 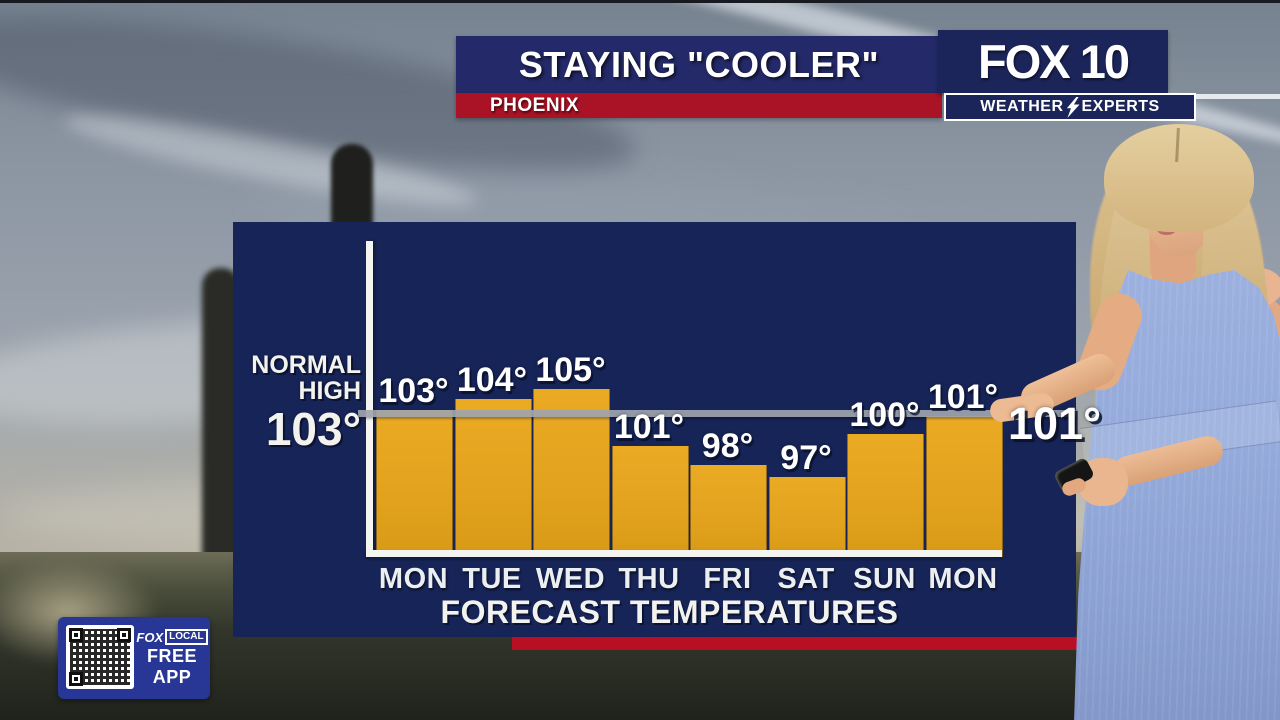 What do you see at coordinates (806, 458) in the screenshot?
I see `bar-value-label: 97°` at bounding box center [806, 458].